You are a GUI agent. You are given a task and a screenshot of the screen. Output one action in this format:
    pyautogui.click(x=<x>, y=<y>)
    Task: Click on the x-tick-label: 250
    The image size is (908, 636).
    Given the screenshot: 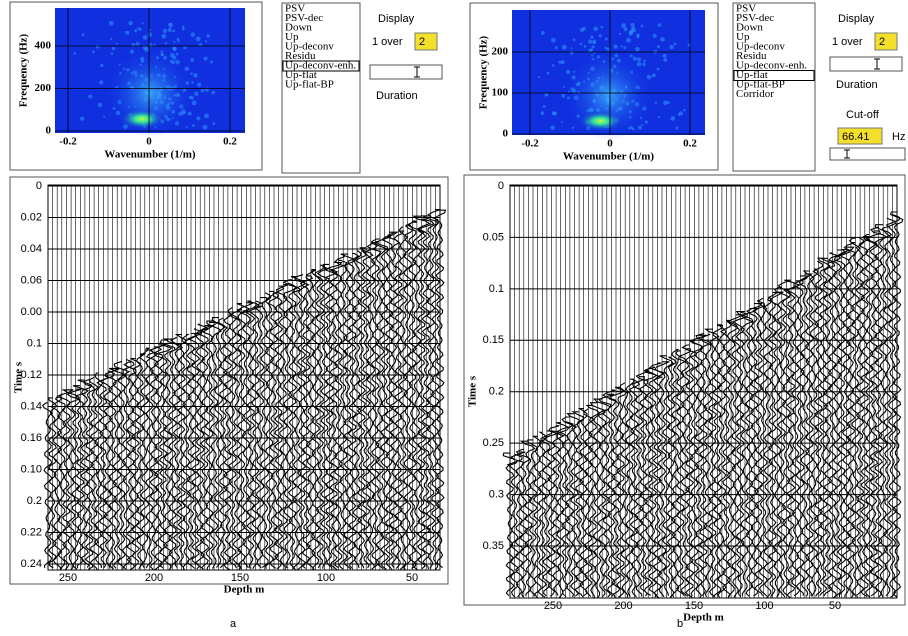 What is the action you would take?
    pyautogui.click(x=553, y=606)
    